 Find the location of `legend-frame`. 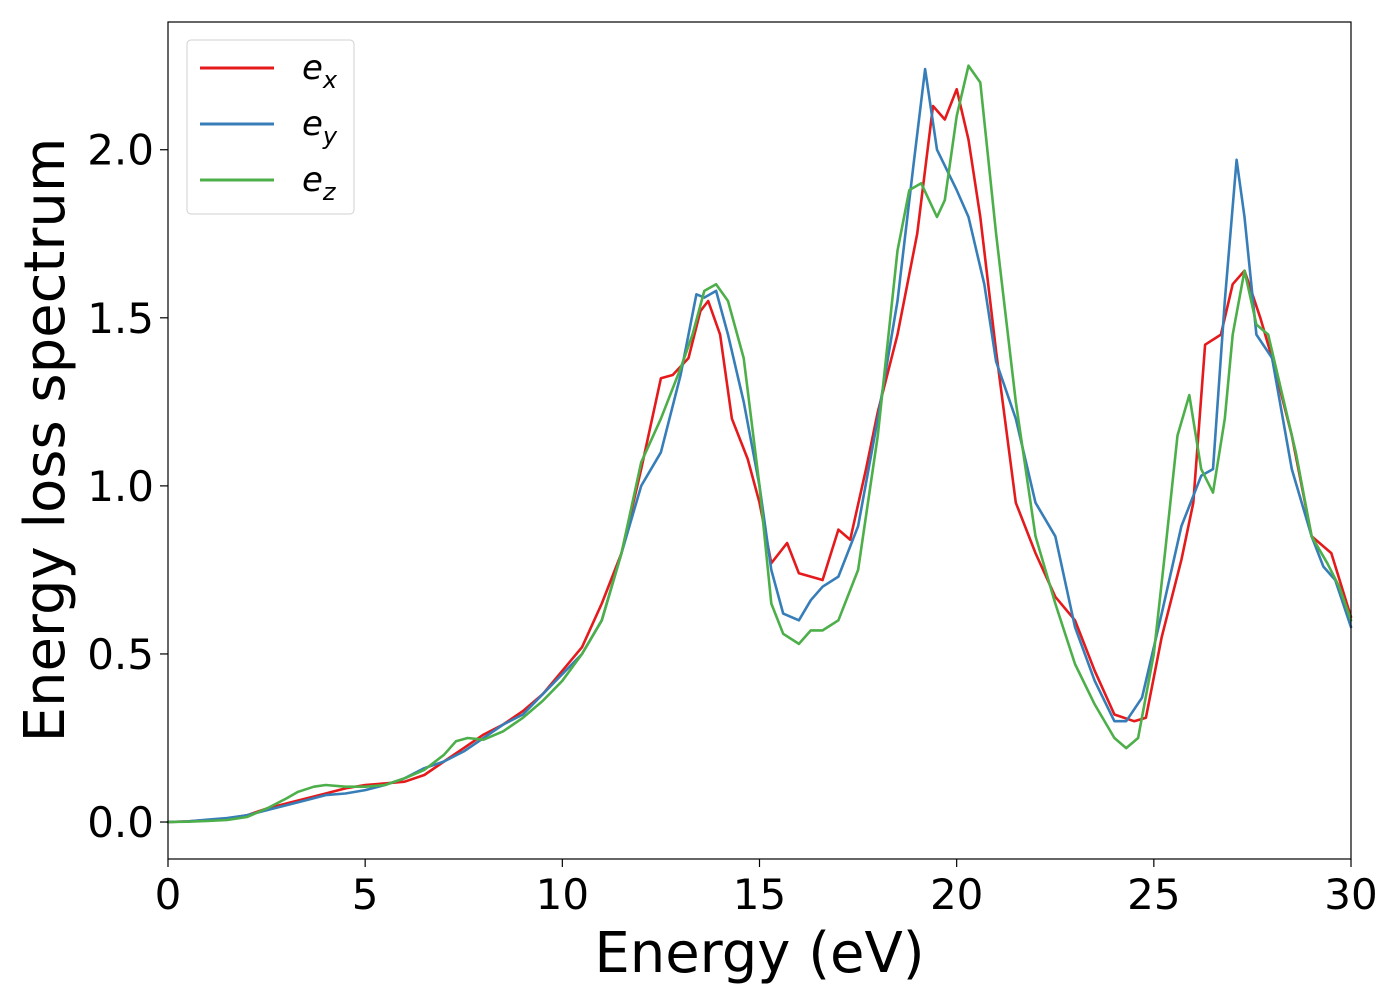

legend-frame is located at coordinates (270, 127).